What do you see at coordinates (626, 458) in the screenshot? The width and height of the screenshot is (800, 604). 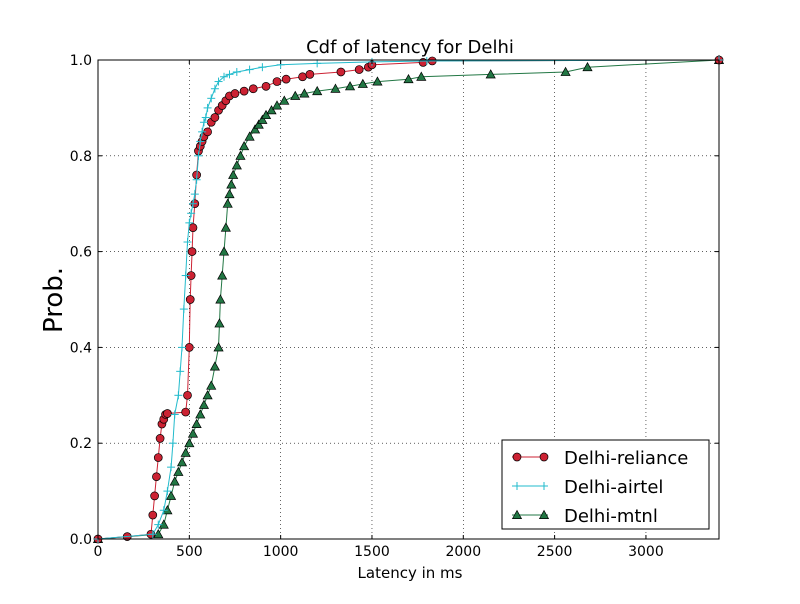 I see `legend-label: Delhi-reliance` at bounding box center [626, 458].